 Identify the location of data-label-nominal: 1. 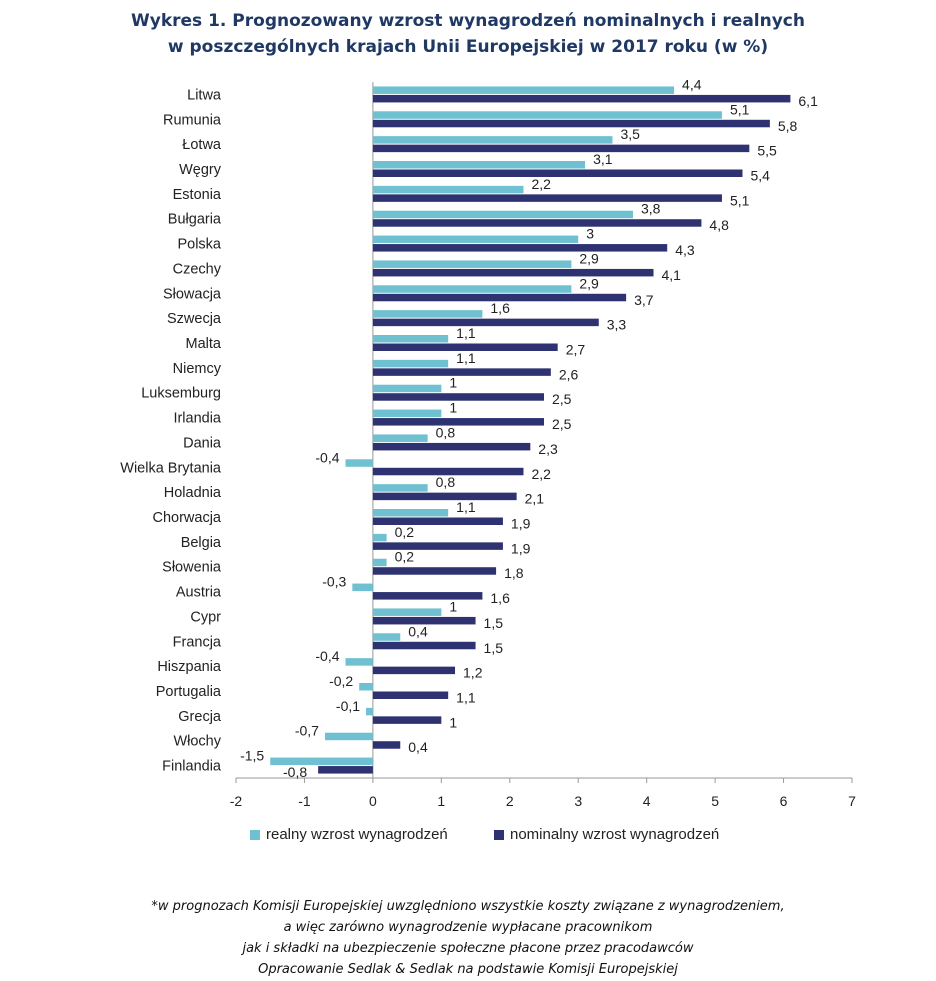
(453, 722).